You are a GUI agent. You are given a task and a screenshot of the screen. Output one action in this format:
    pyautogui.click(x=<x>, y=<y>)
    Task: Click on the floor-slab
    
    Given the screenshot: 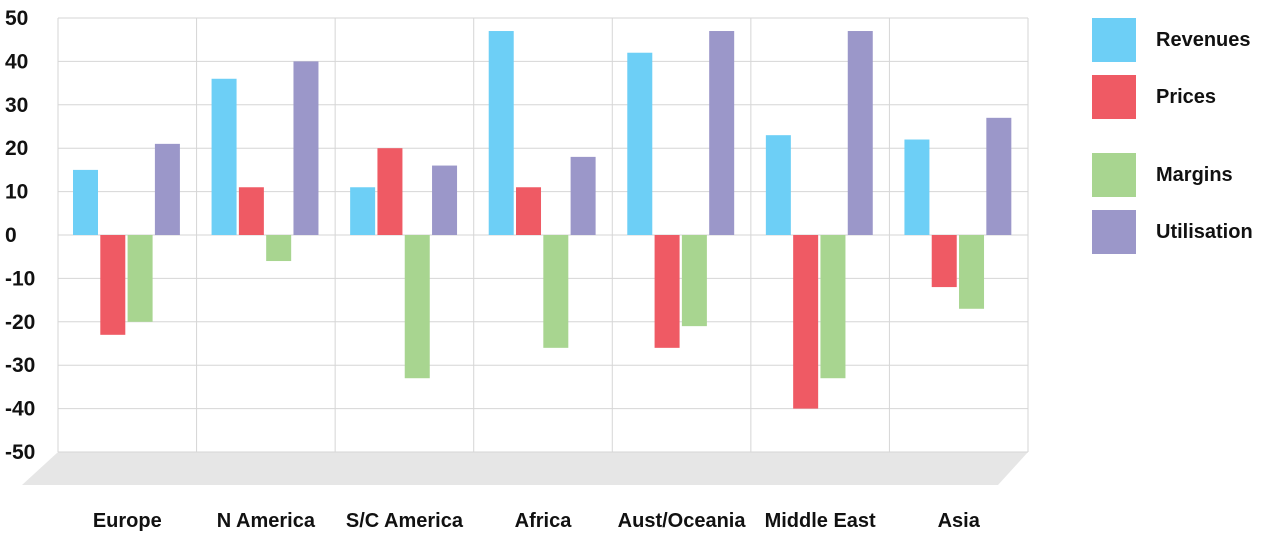 What is the action you would take?
    pyautogui.click(x=525, y=468)
    